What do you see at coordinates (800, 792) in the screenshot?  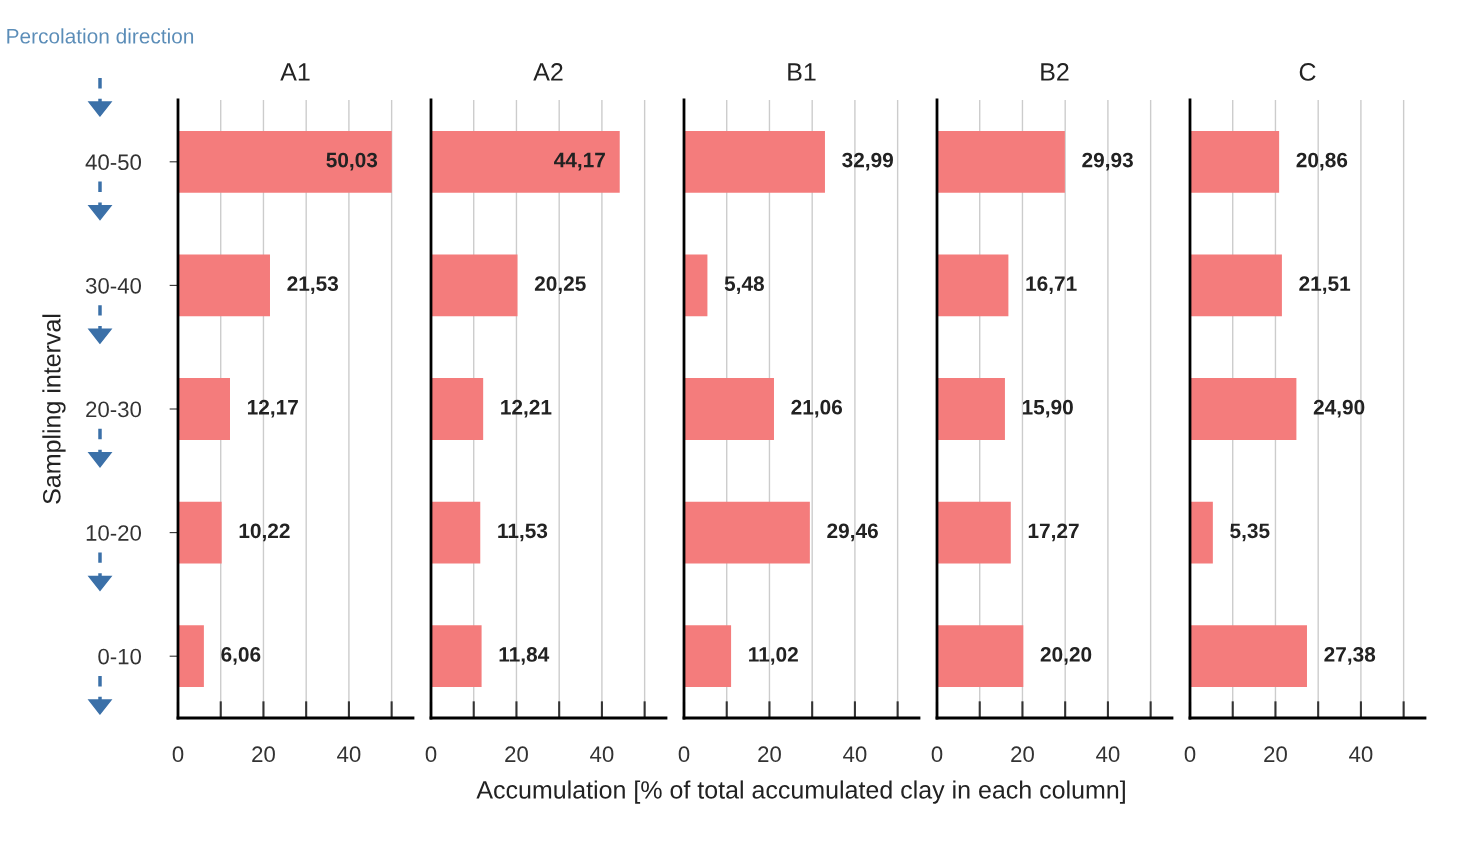 I see `x-axis-title: Accumulation [% of total accumulated clay in each column]` at bounding box center [800, 792].